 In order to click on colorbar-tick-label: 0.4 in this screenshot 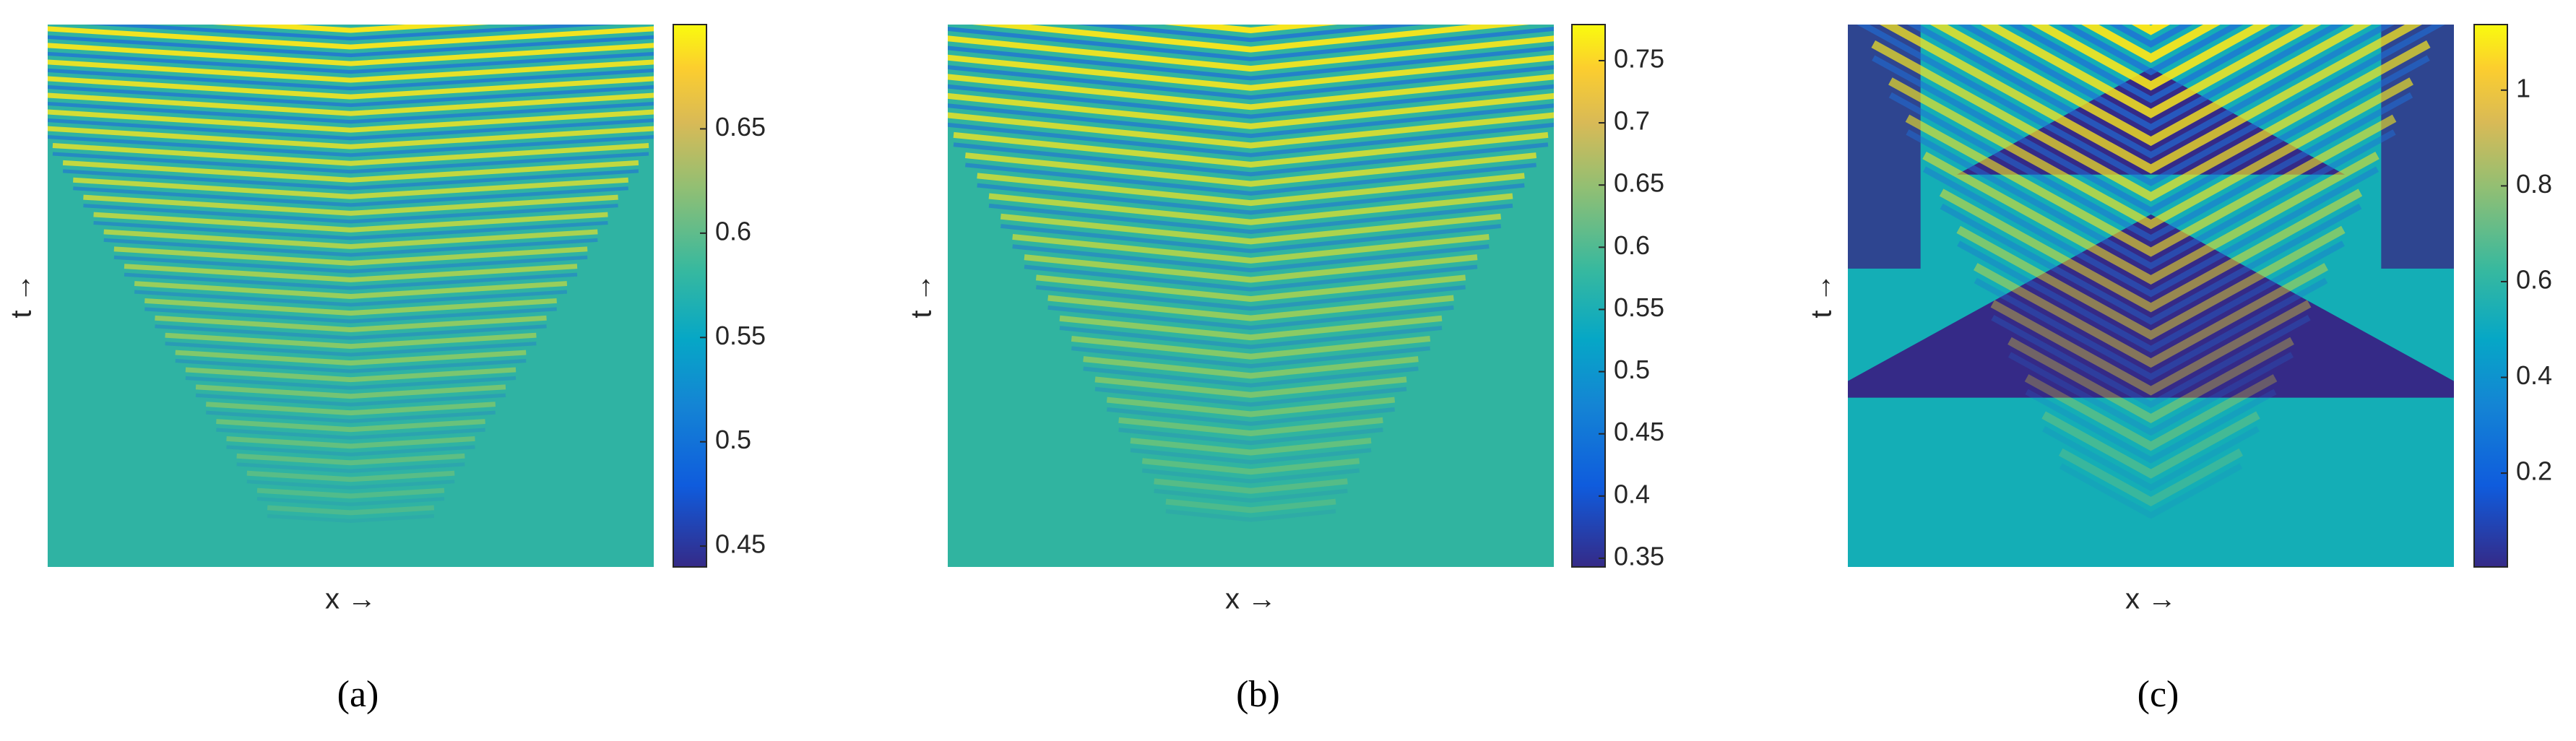, I will do `click(1632, 493)`.